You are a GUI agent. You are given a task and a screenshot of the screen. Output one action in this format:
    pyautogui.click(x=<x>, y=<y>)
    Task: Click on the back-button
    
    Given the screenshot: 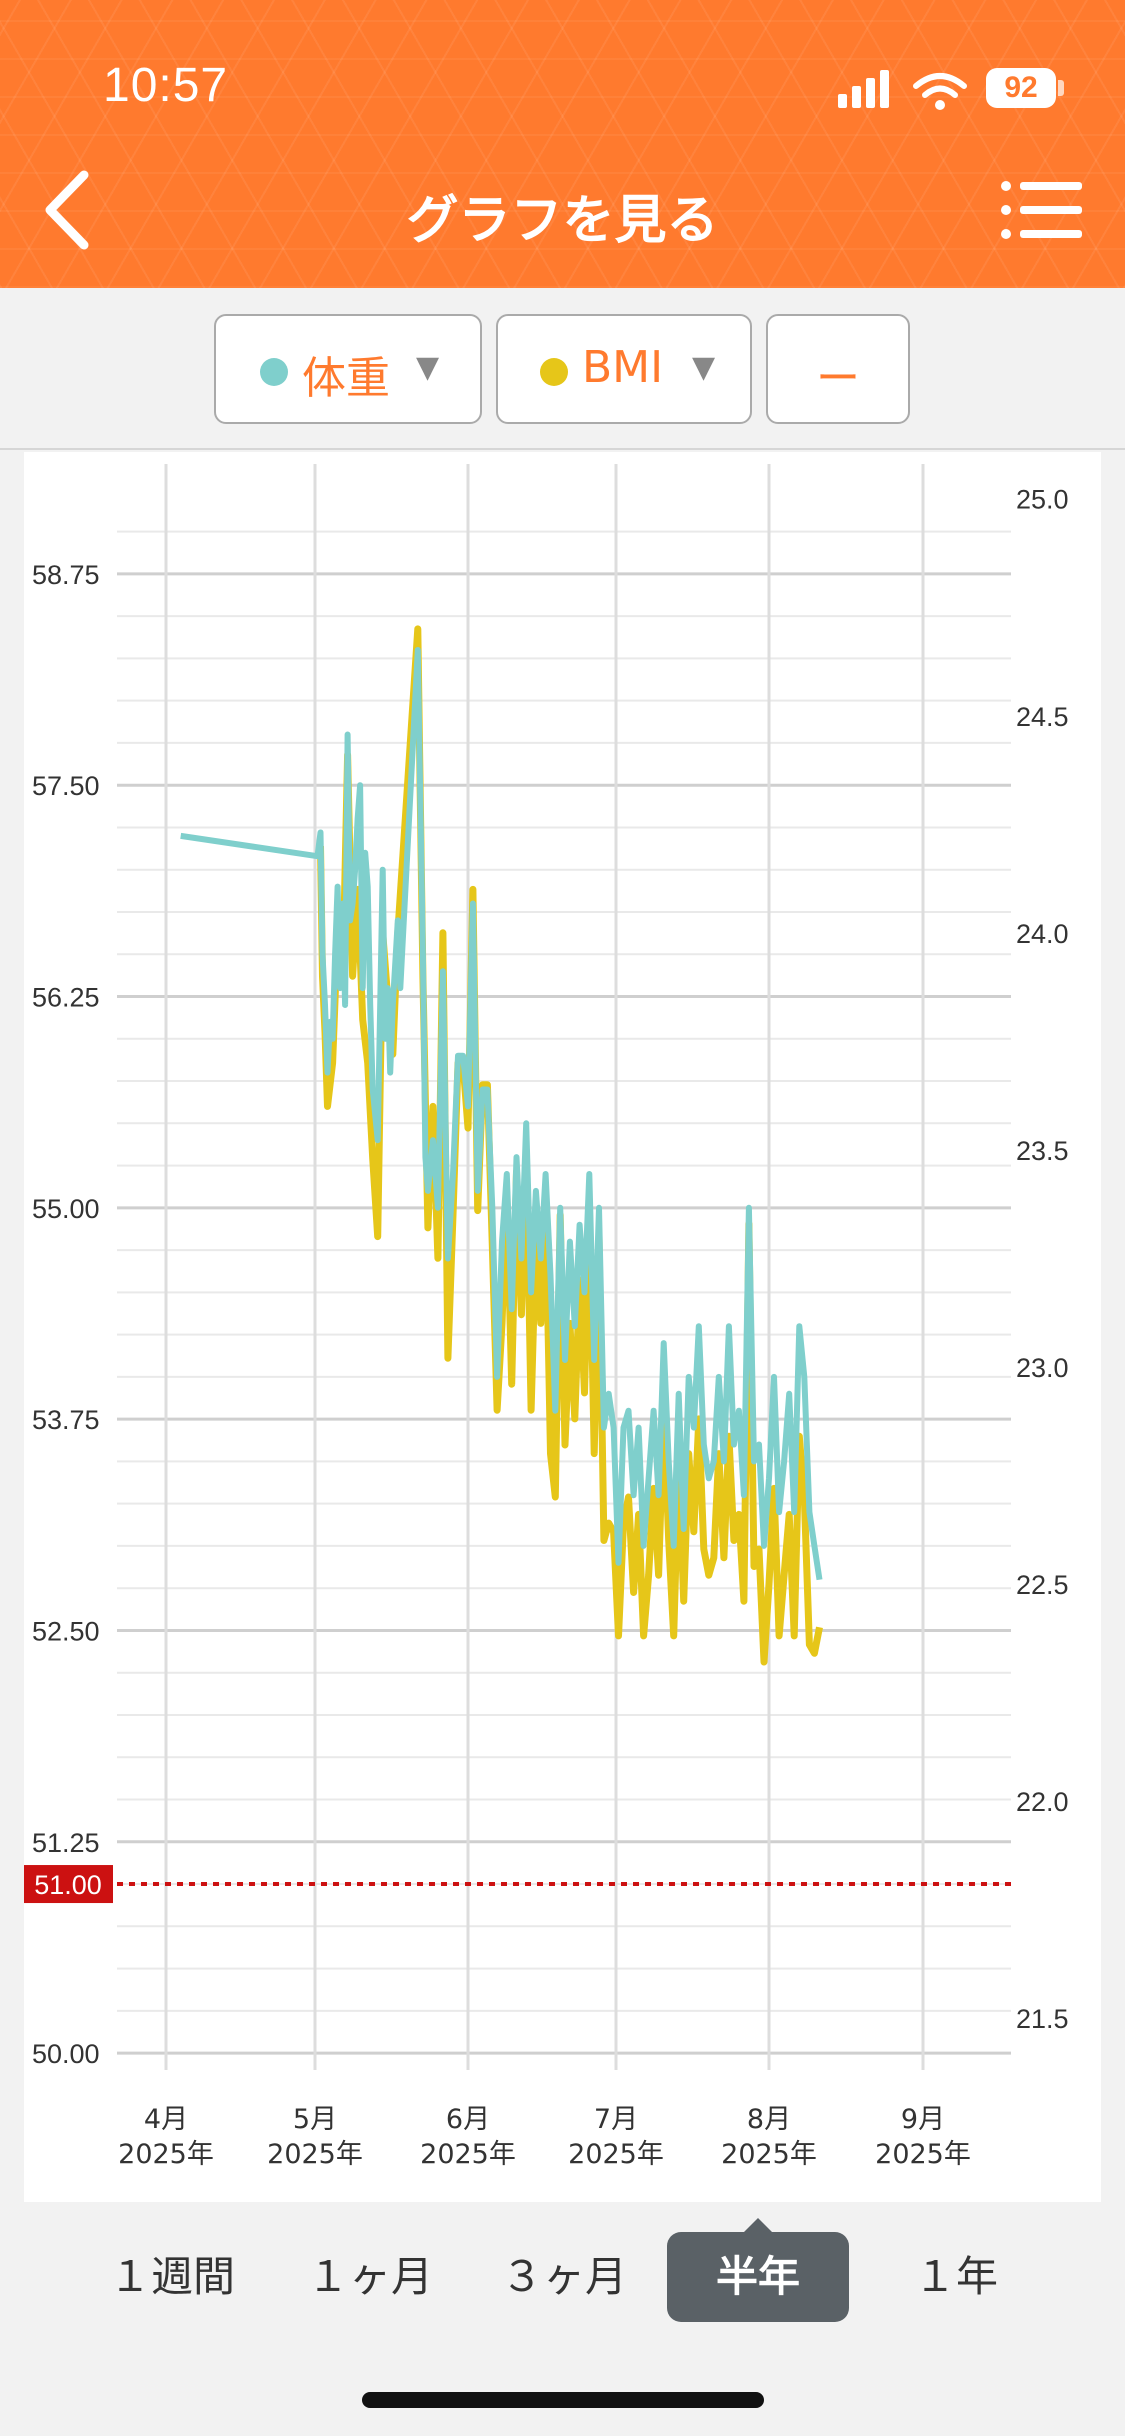 What is the action you would take?
    pyautogui.click(x=68, y=210)
    